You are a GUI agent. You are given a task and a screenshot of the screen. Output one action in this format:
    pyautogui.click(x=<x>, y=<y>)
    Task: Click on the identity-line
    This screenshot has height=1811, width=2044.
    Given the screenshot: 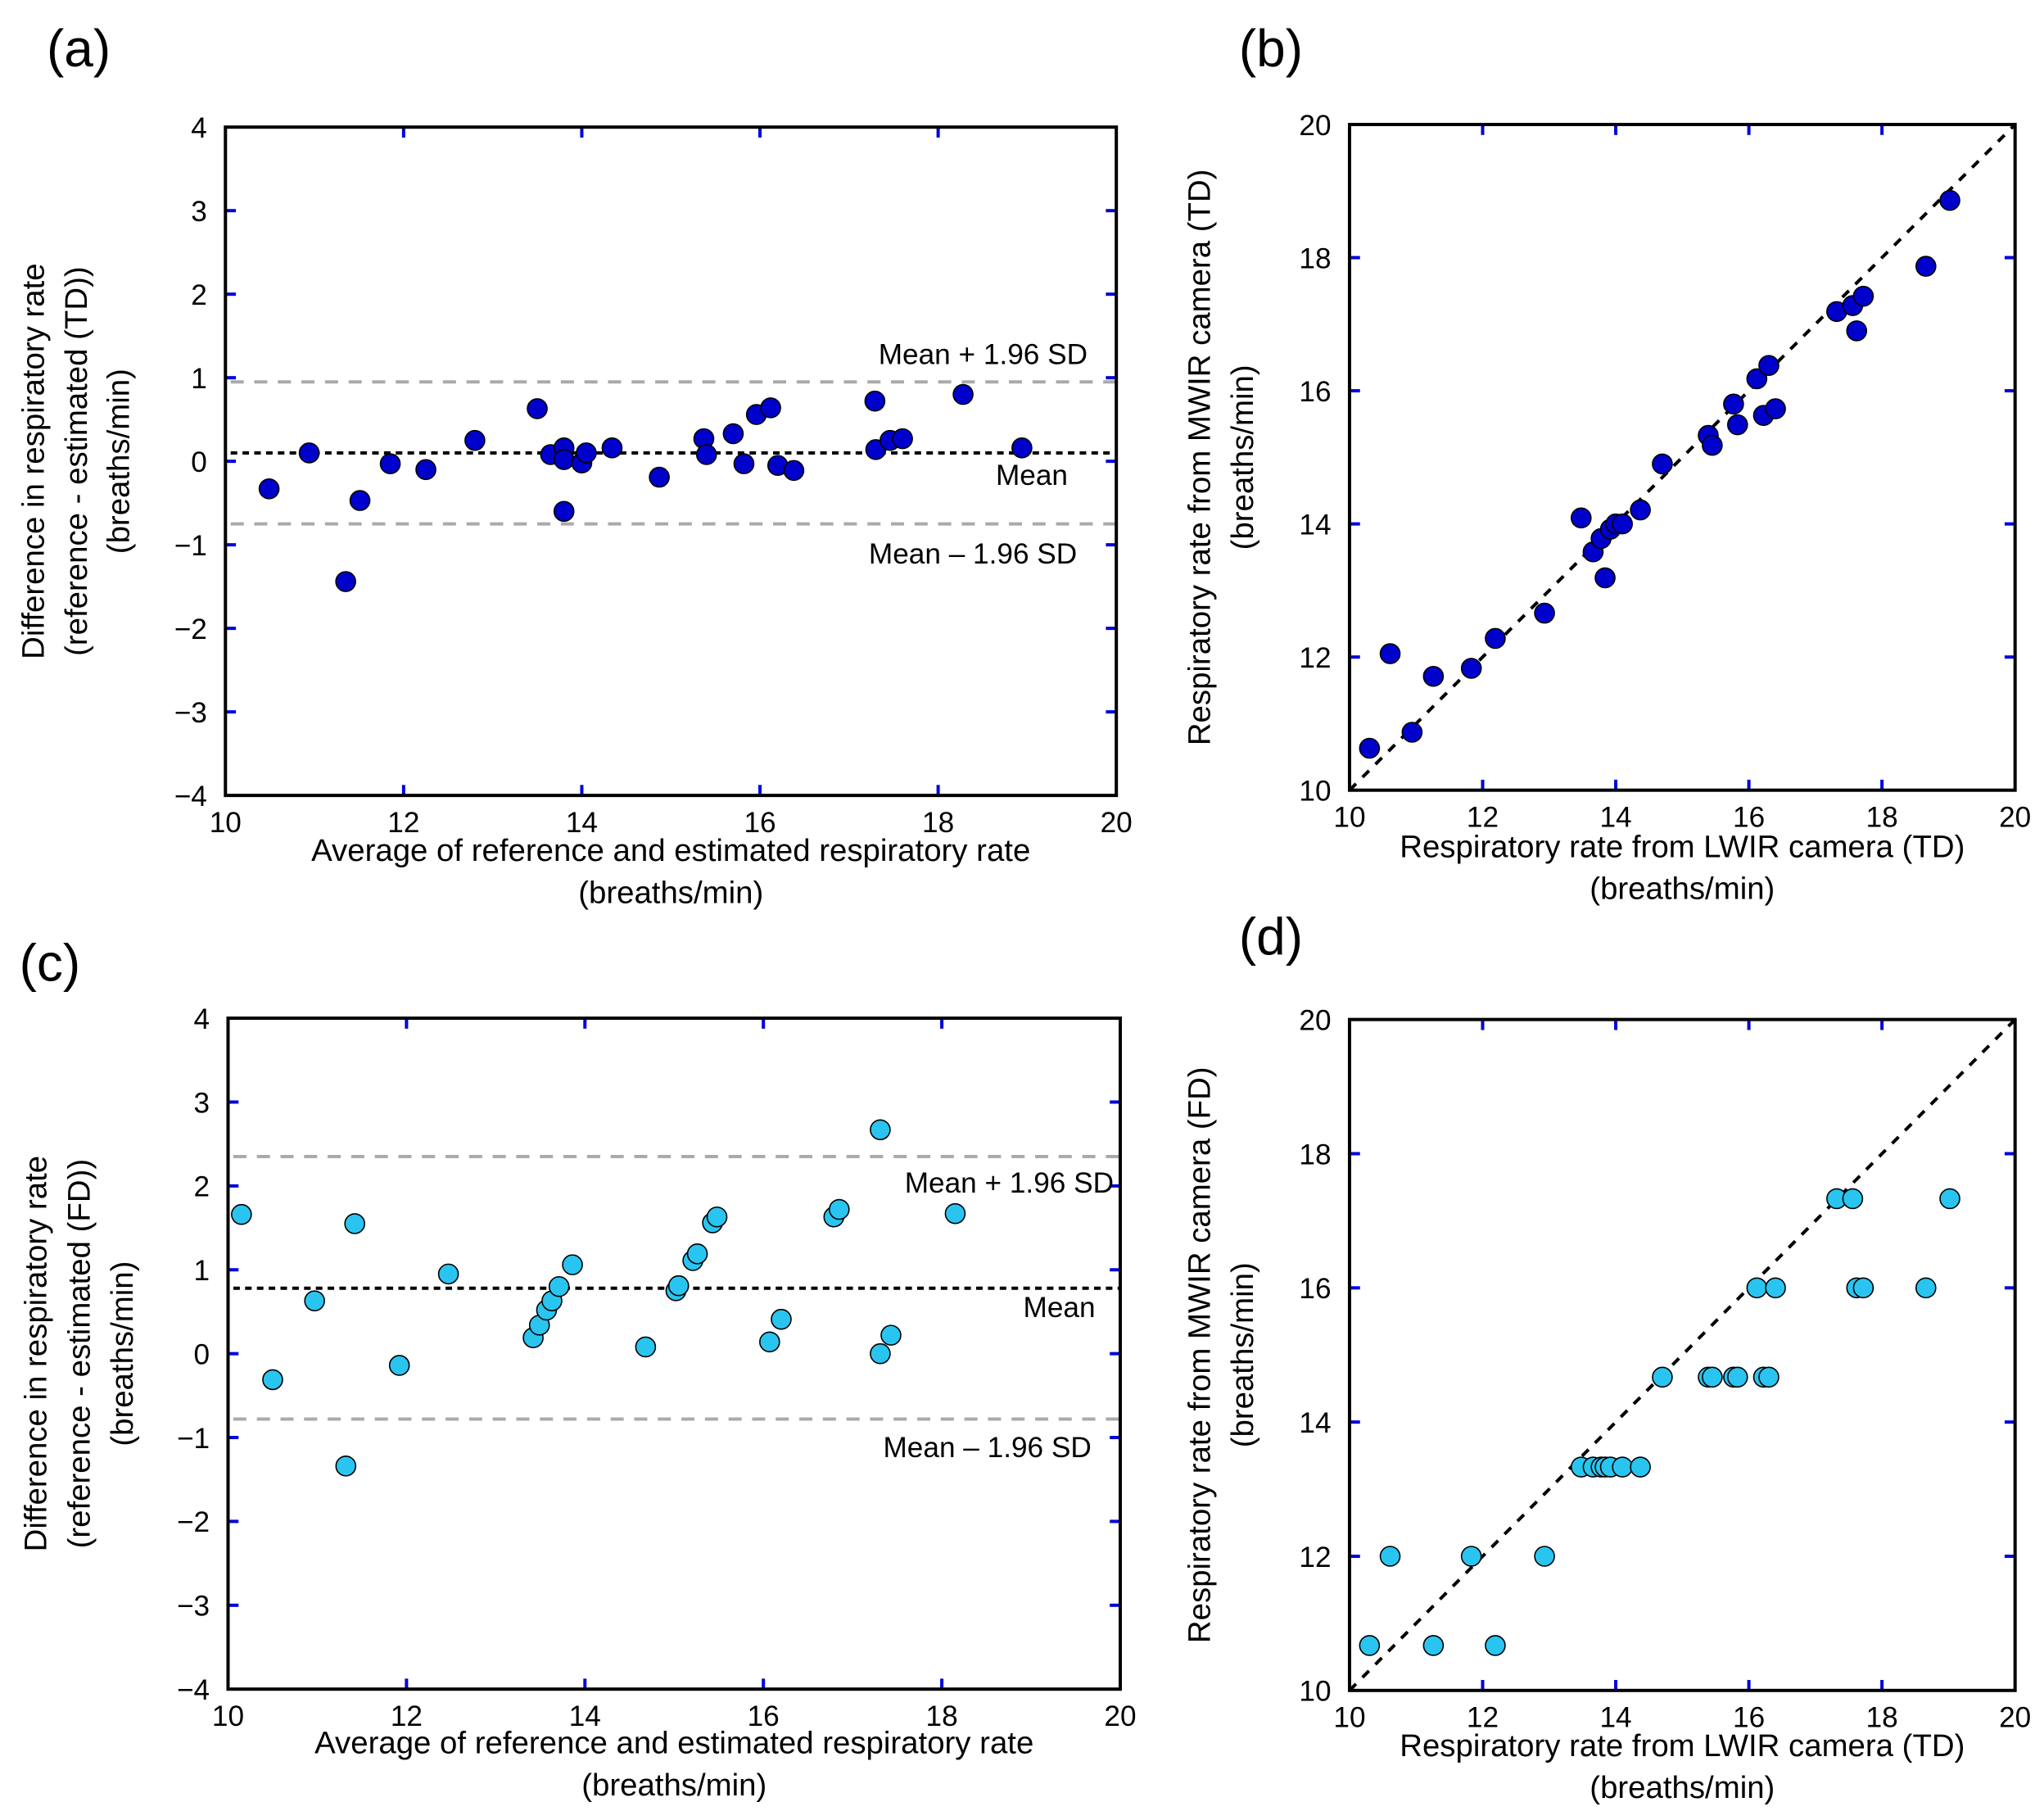 What is the action you would take?
    pyautogui.click(x=1682, y=457)
    